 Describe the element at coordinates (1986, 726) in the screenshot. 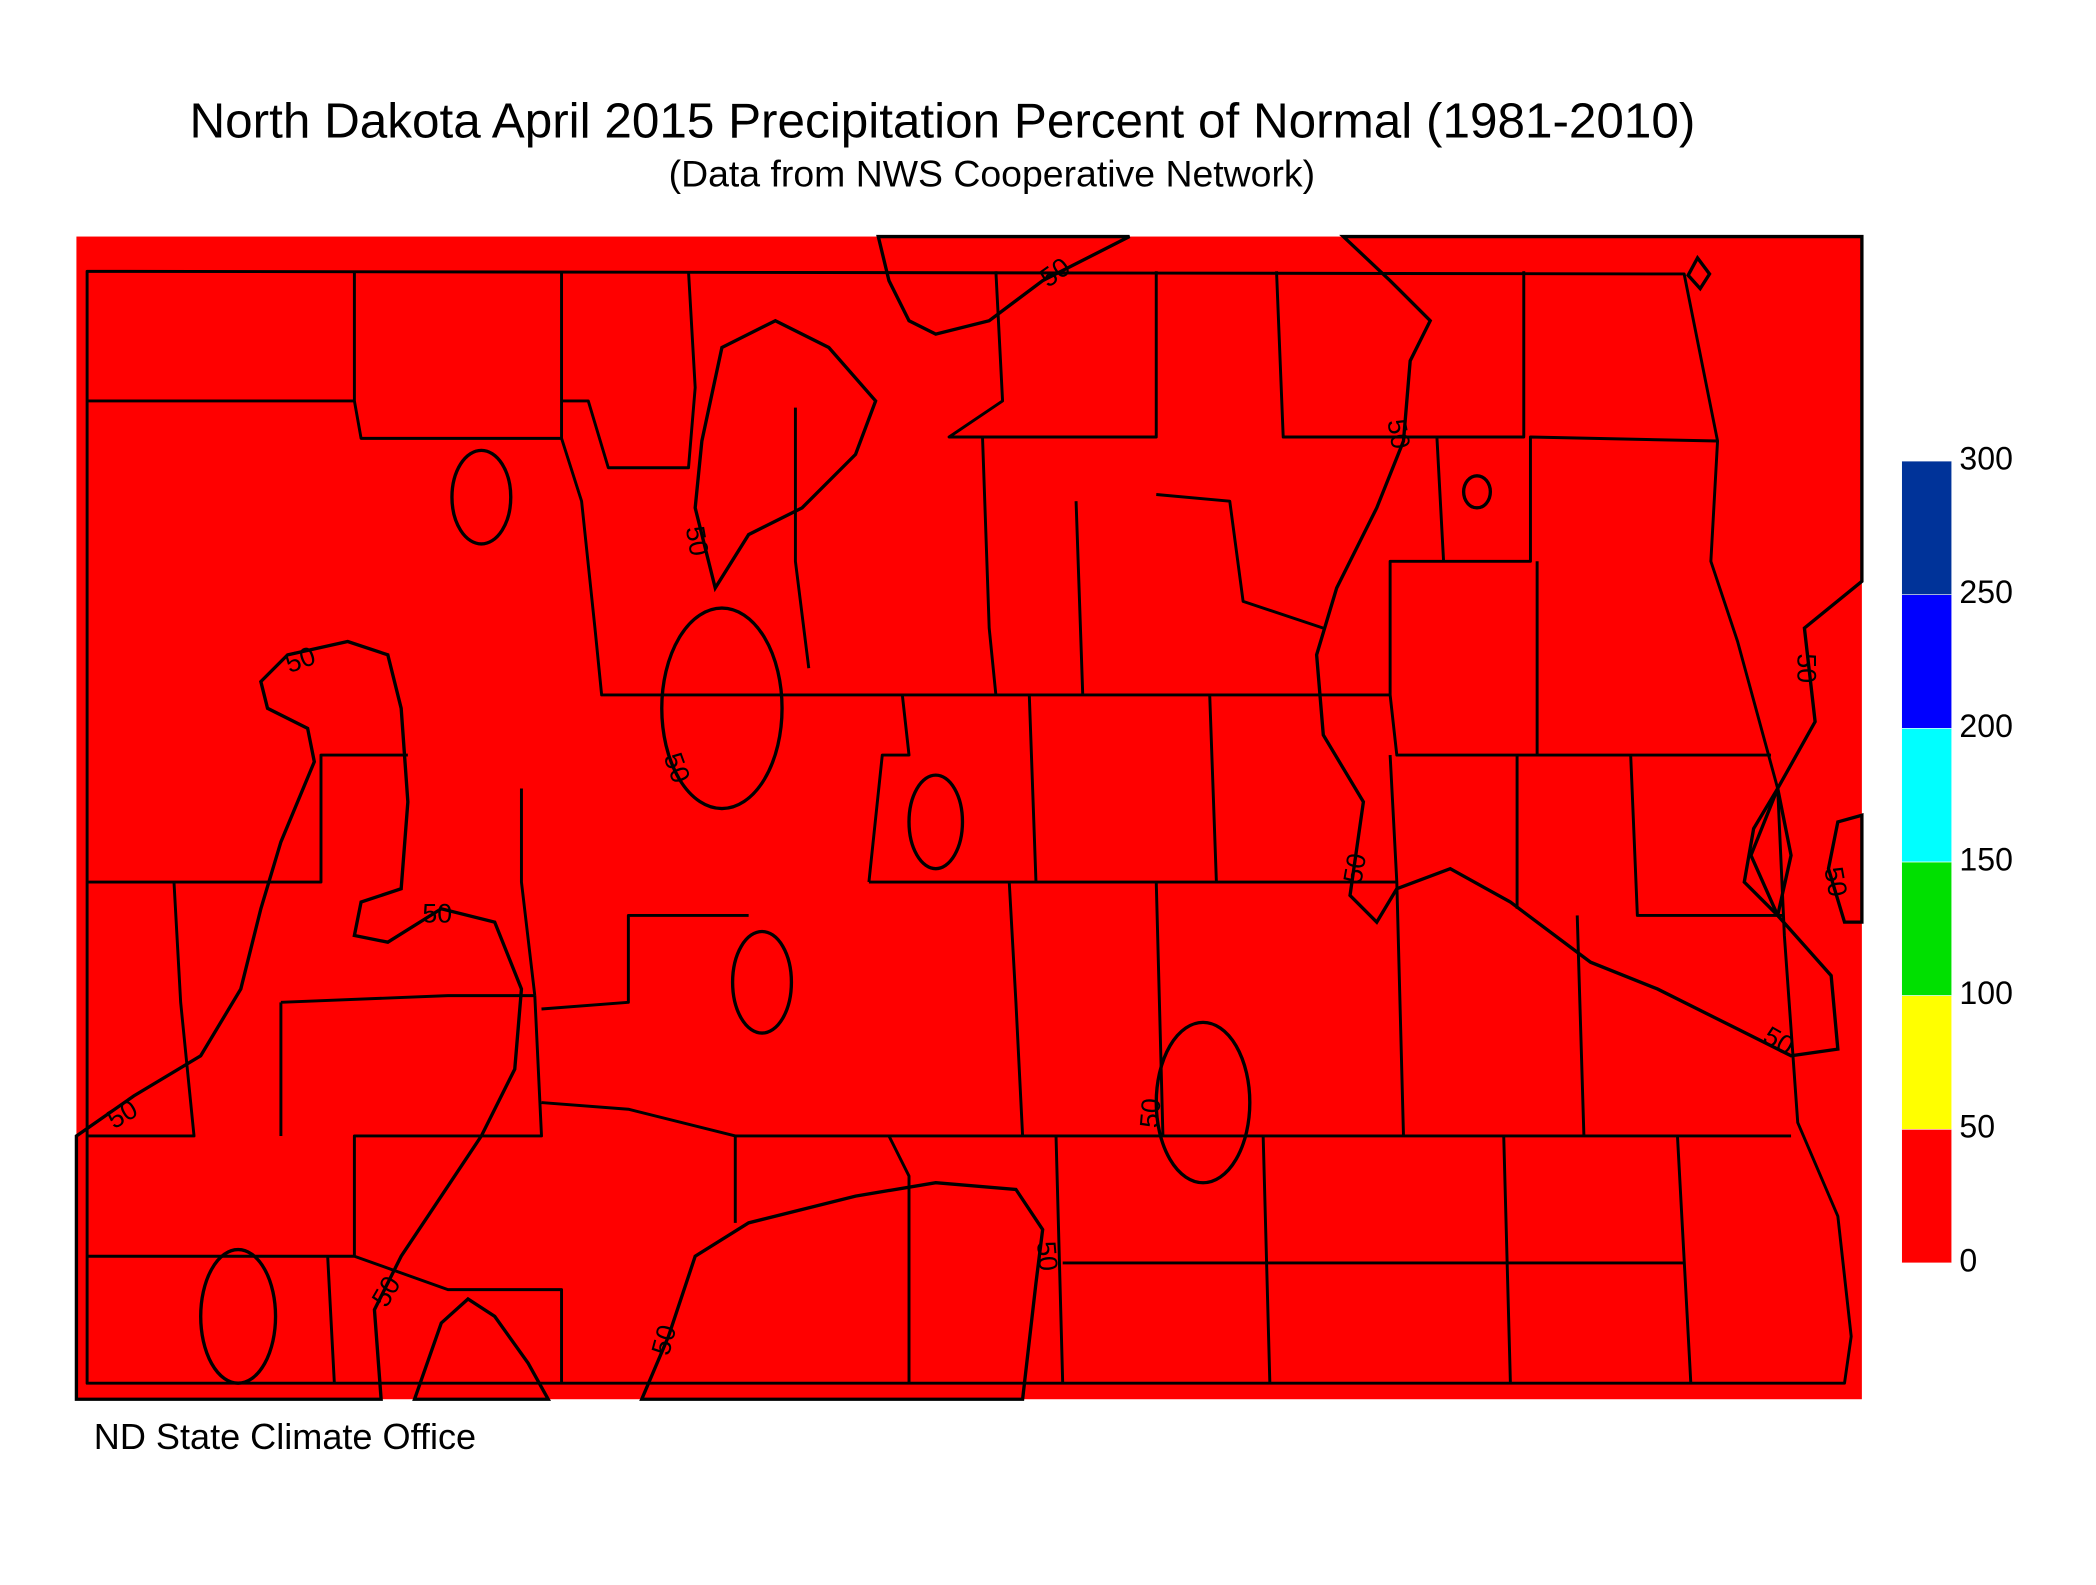

I see `legend-label: 200` at that location.